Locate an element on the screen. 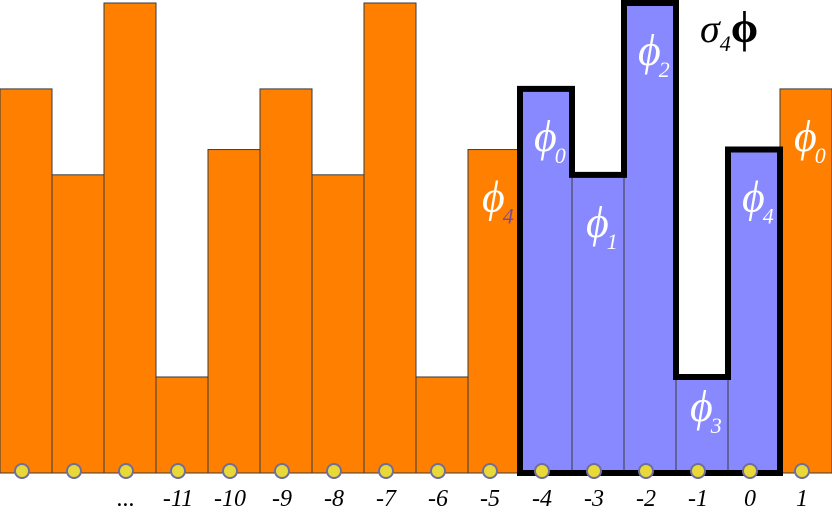 The height and width of the screenshot is (517, 832). bar--6 is located at coordinates (442, 425).